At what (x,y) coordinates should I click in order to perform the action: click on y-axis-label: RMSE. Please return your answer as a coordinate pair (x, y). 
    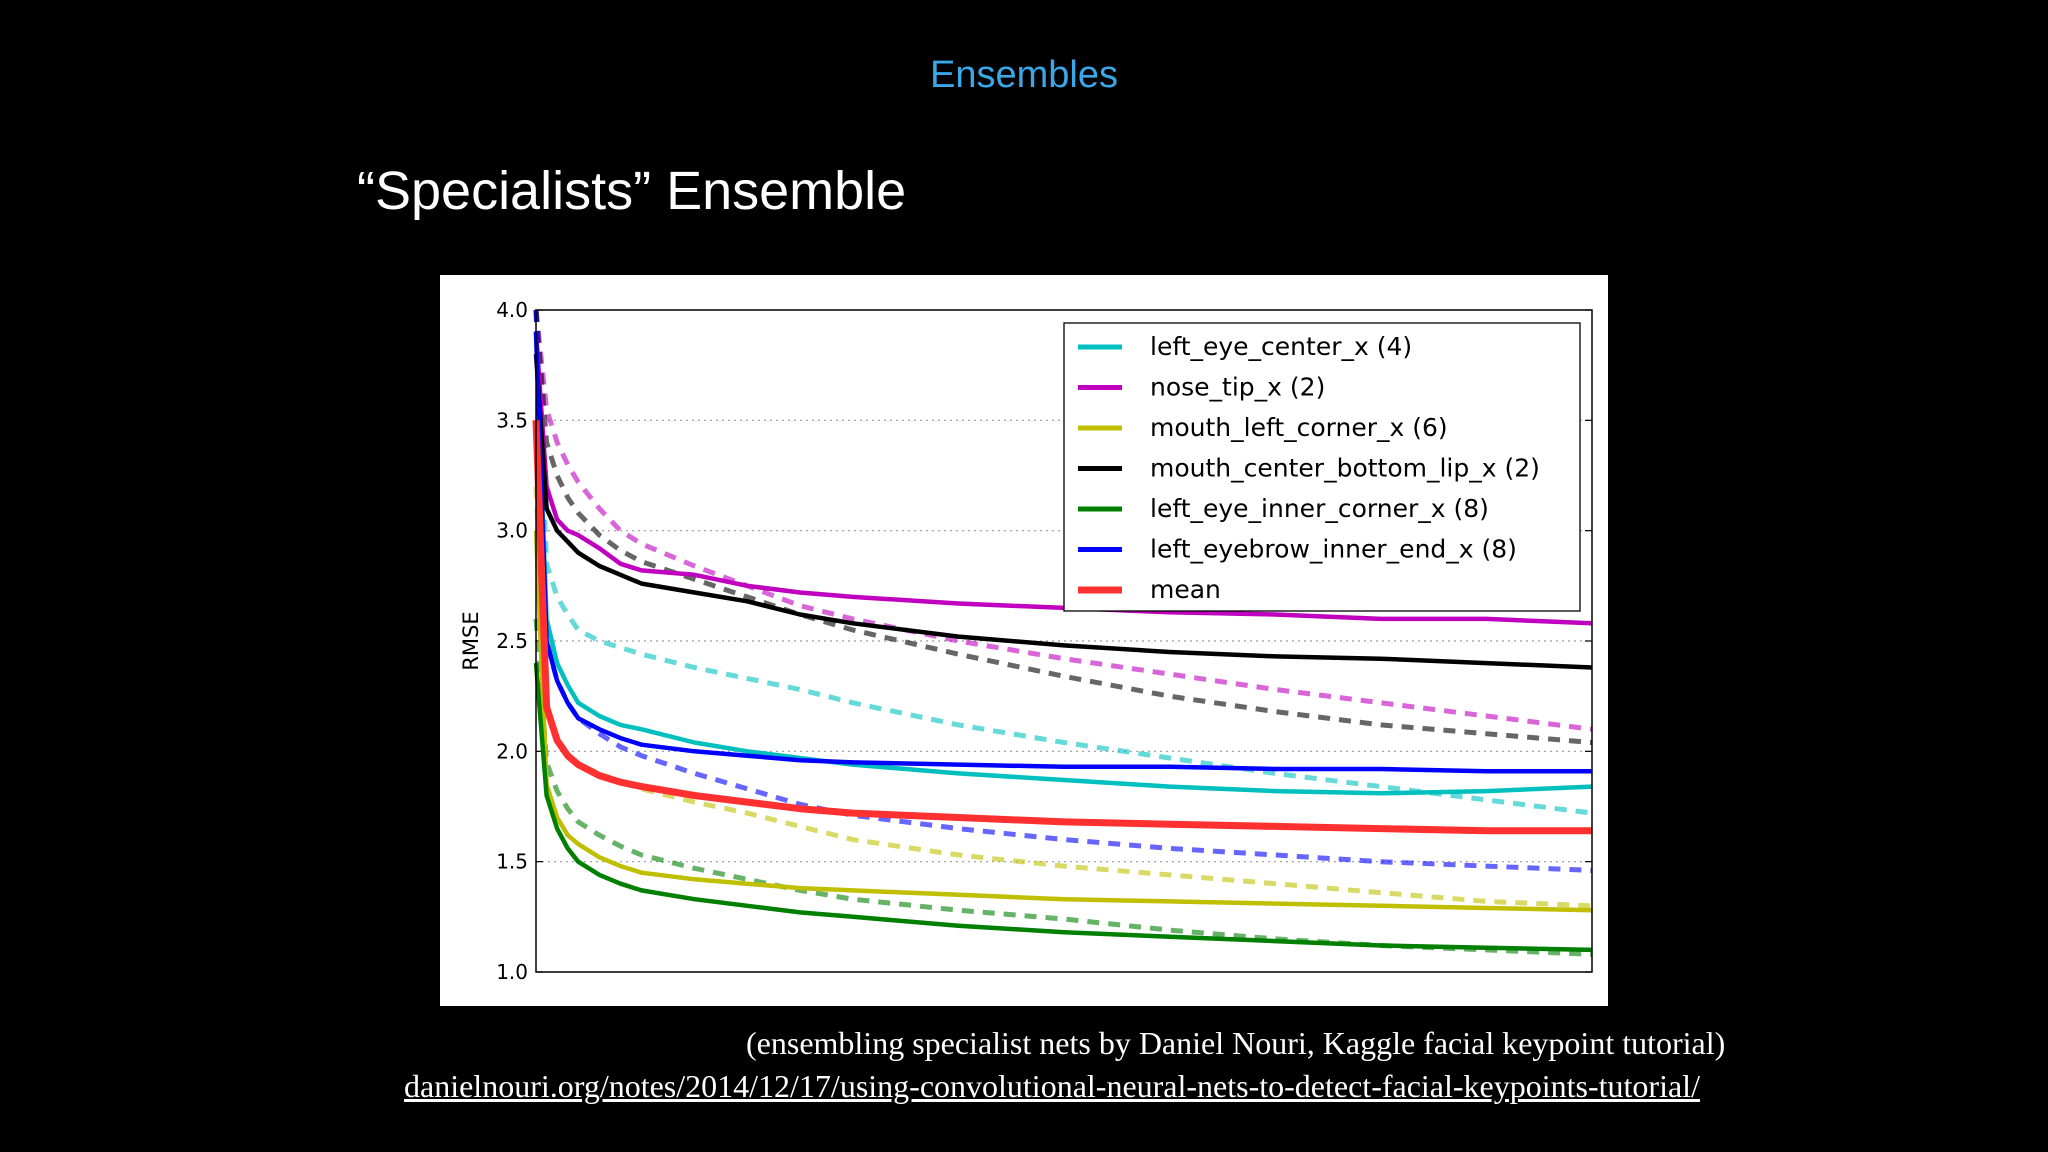
    Looking at the image, I should click on (471, 640).